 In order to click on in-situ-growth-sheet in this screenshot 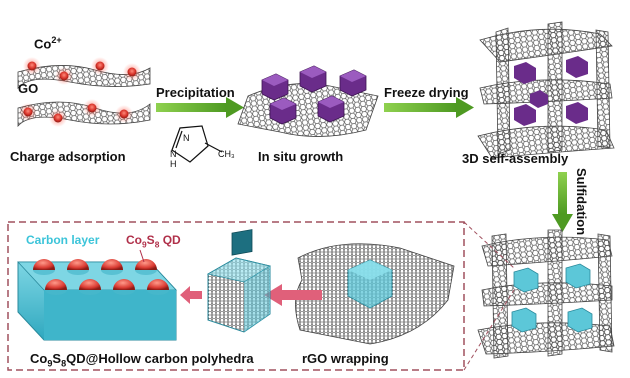, I will do `click(308, 101)`.